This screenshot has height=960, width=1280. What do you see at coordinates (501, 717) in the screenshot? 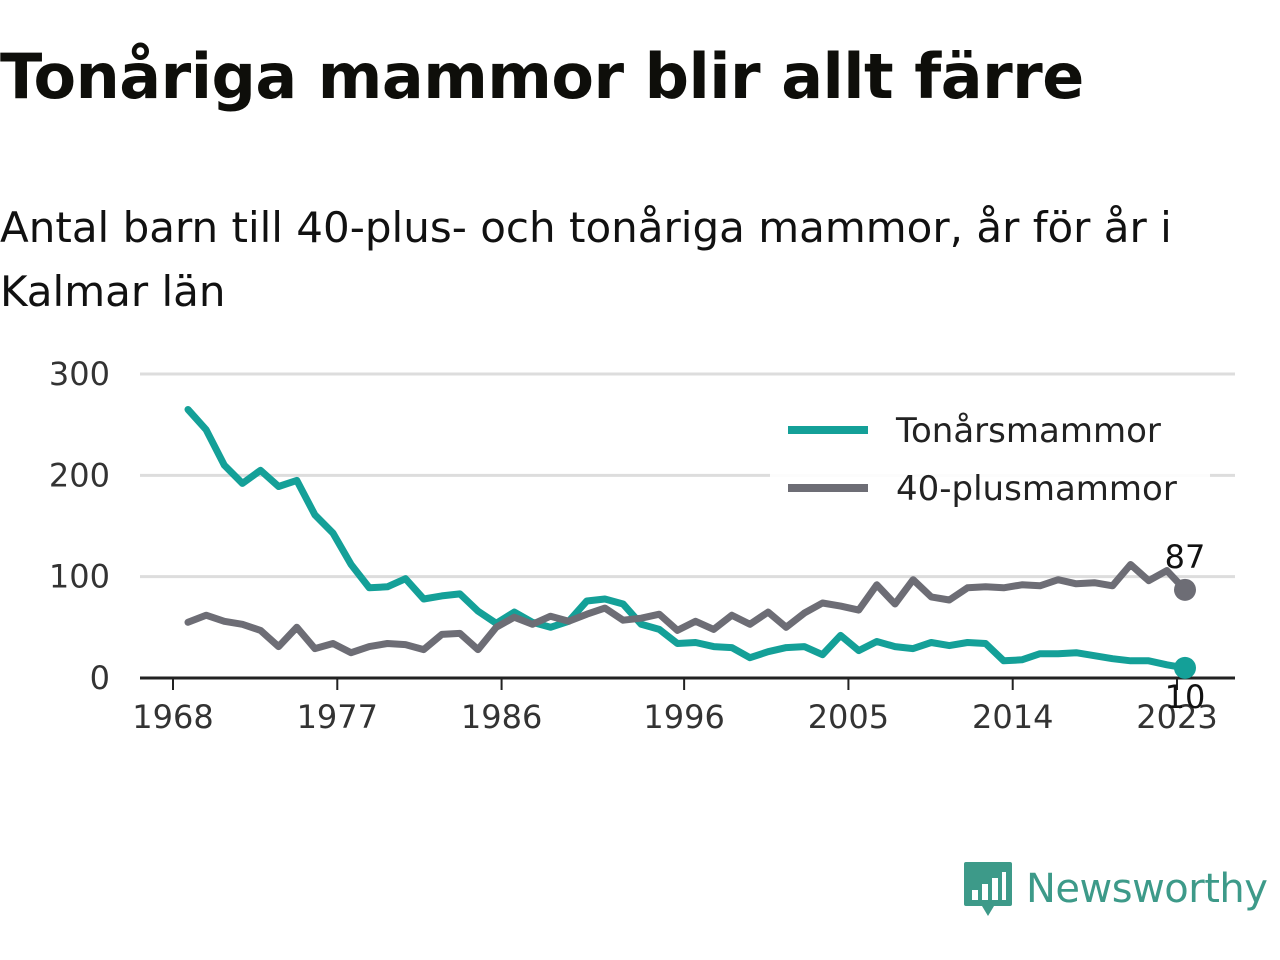
I see `x-tick-label-1986: 1986` at bounding box center [501, 717].